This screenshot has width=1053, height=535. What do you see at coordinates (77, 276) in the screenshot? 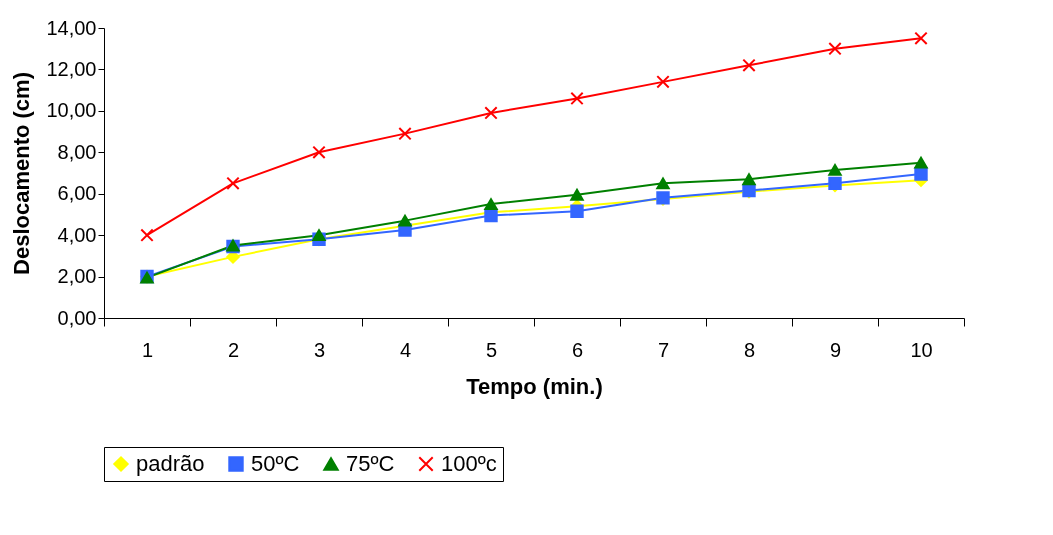
I see `y-tick-label: 2,00` at bounding box center [77, 276].